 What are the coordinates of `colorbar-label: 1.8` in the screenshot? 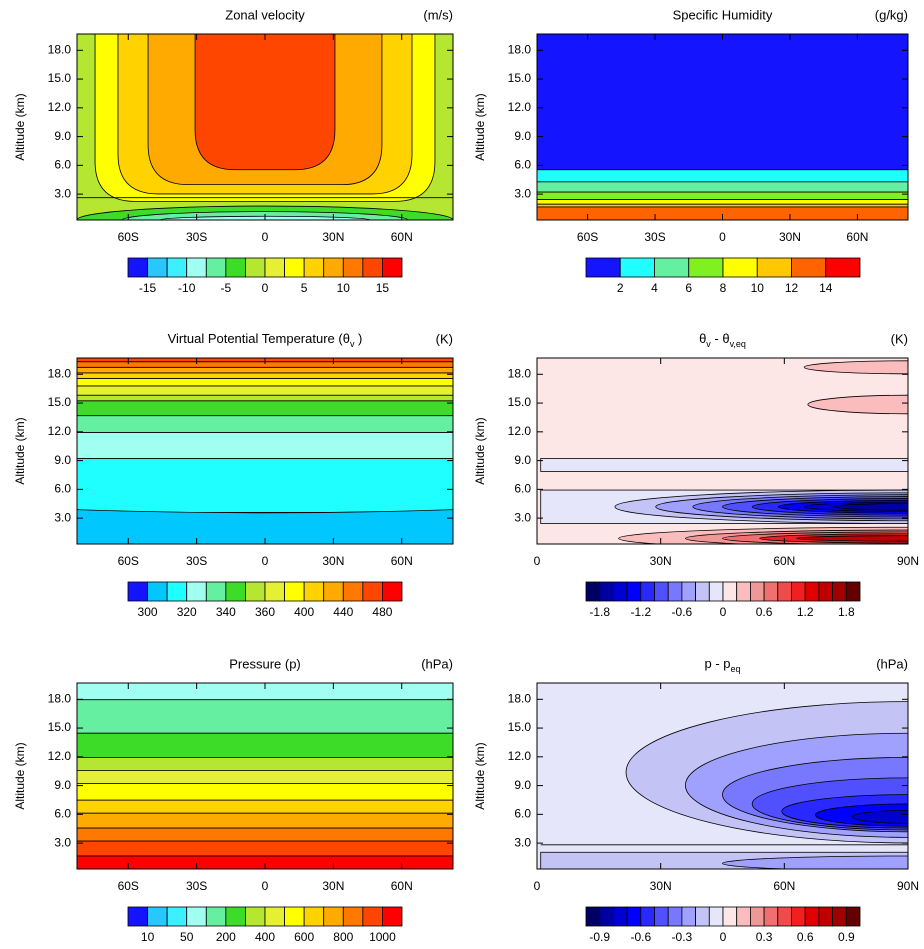 It's located at (846, 612).